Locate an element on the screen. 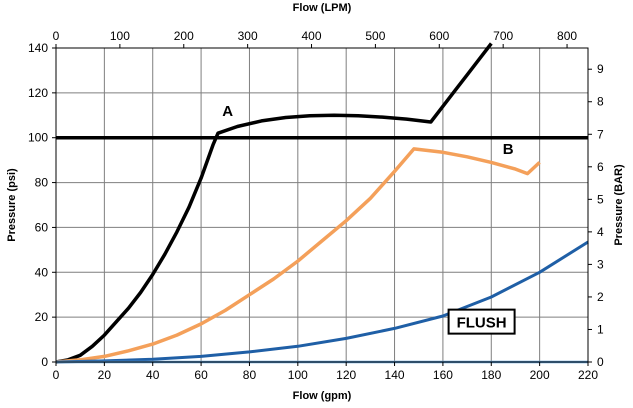 This screenshot has width=633, height=408. x-tick-label: 160 is located at coordinates (443, 375).